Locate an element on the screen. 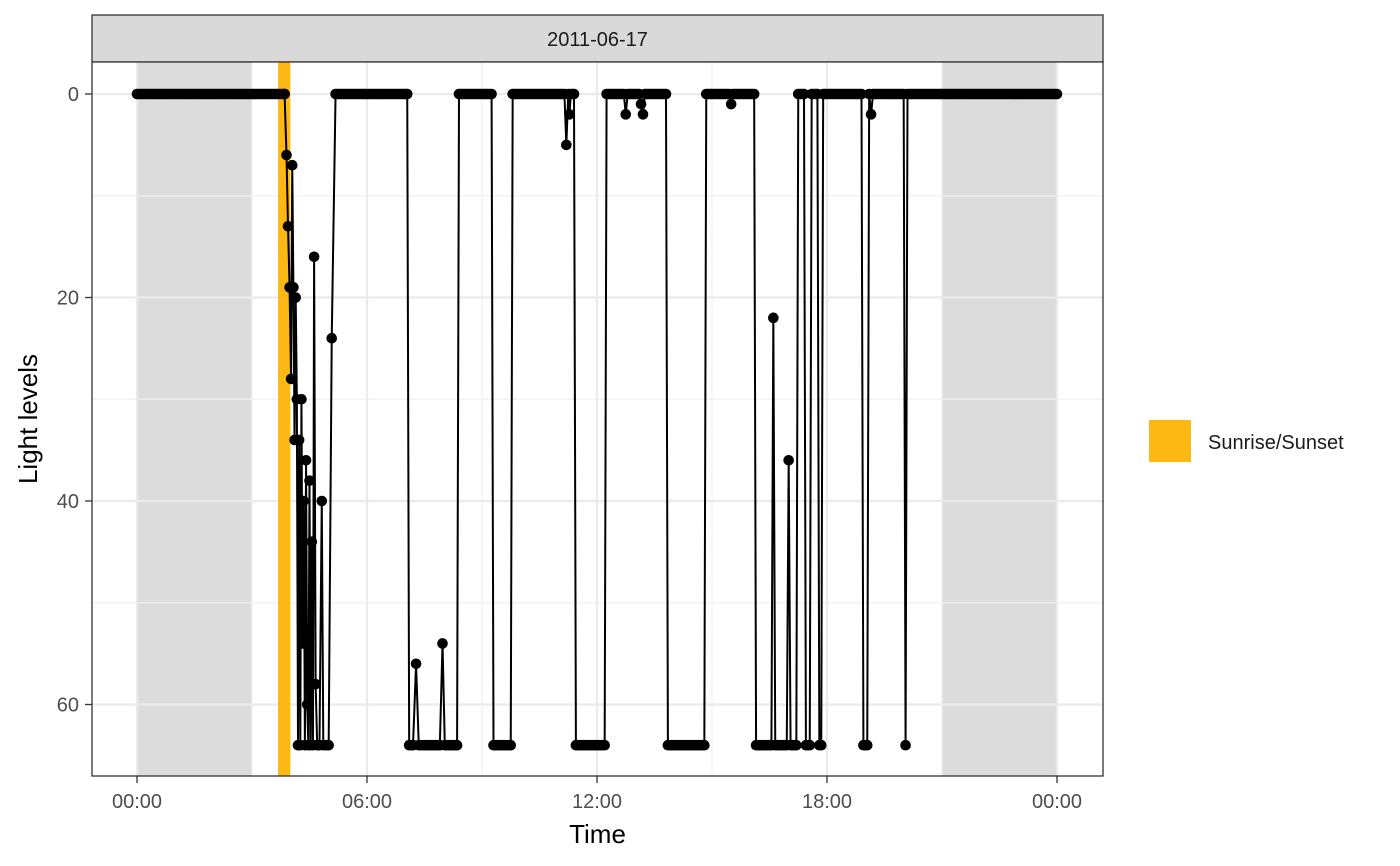 This screenshot has height=866, width=1400. y-tick-label: 0 is located at coordinates (73, 95).